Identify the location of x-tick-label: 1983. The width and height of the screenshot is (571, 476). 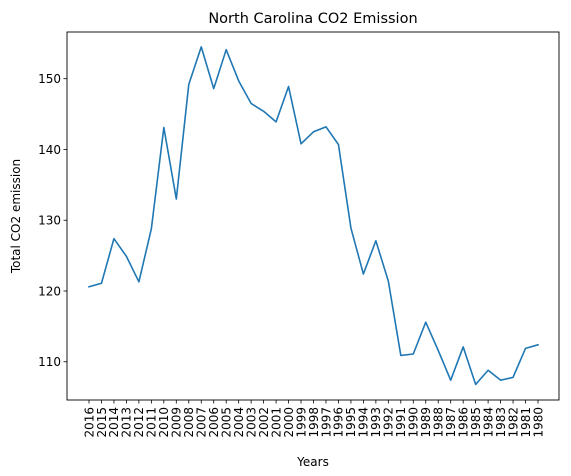
(501, 422).